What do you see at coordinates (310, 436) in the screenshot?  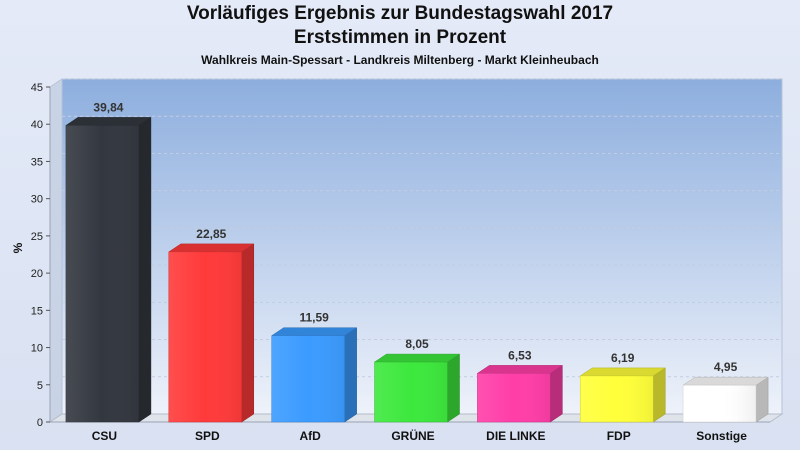 I see `x-tick-label: AfD` at bounding box center [310, 436].